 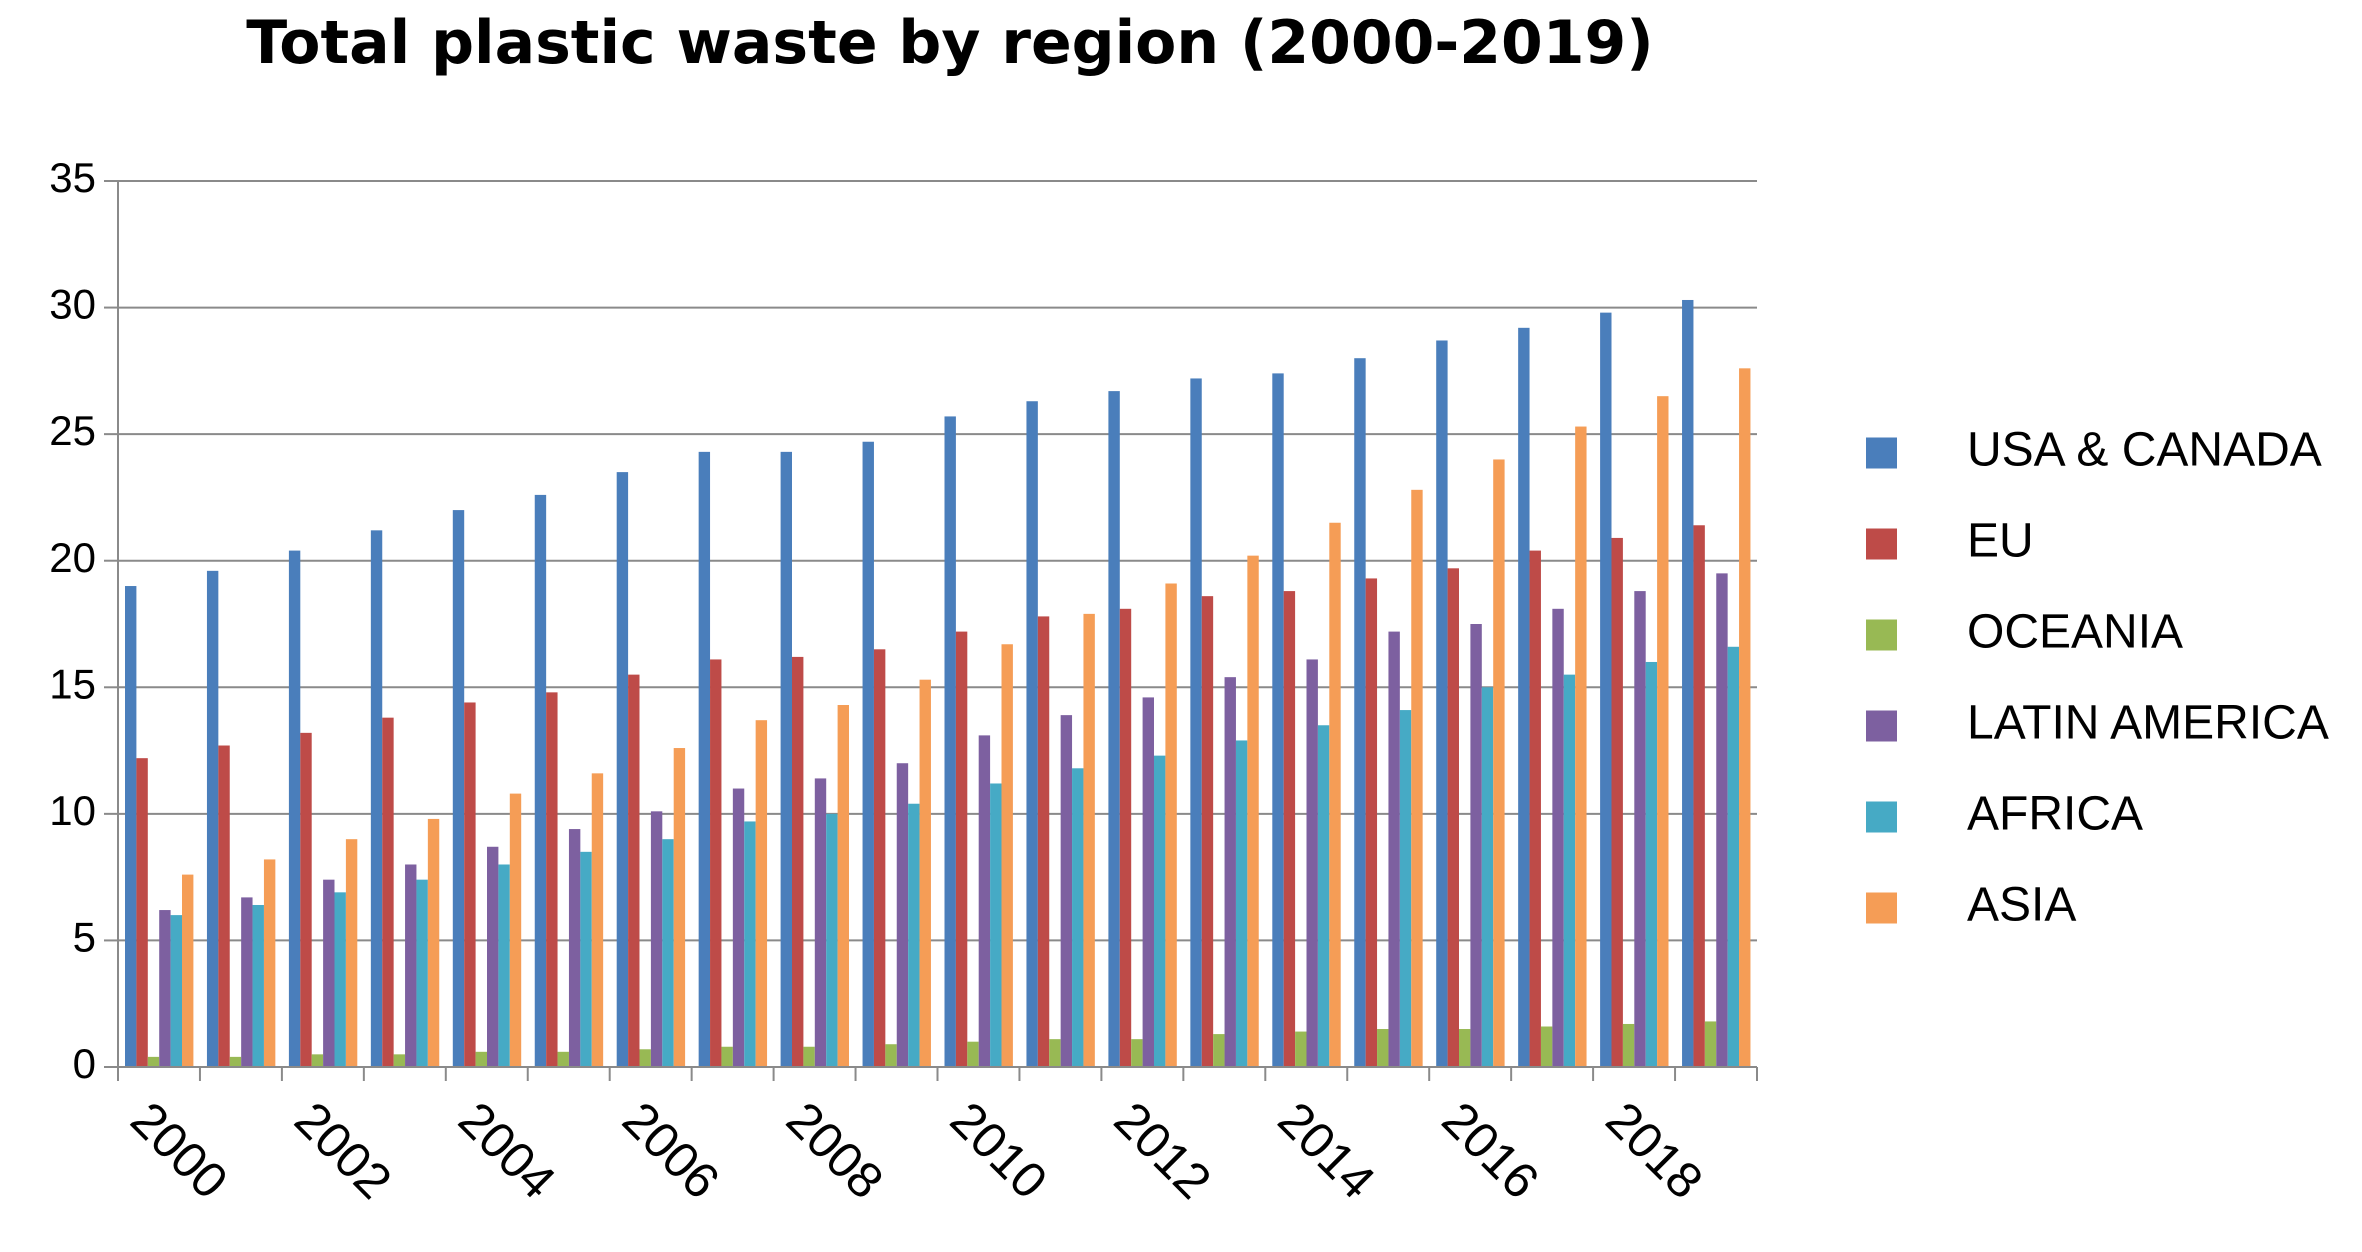 What do you see at coordinates (1163, 1150) in the screenshot?
I see `x-tick-label: 2012` at bounding box center [1163, 1150].